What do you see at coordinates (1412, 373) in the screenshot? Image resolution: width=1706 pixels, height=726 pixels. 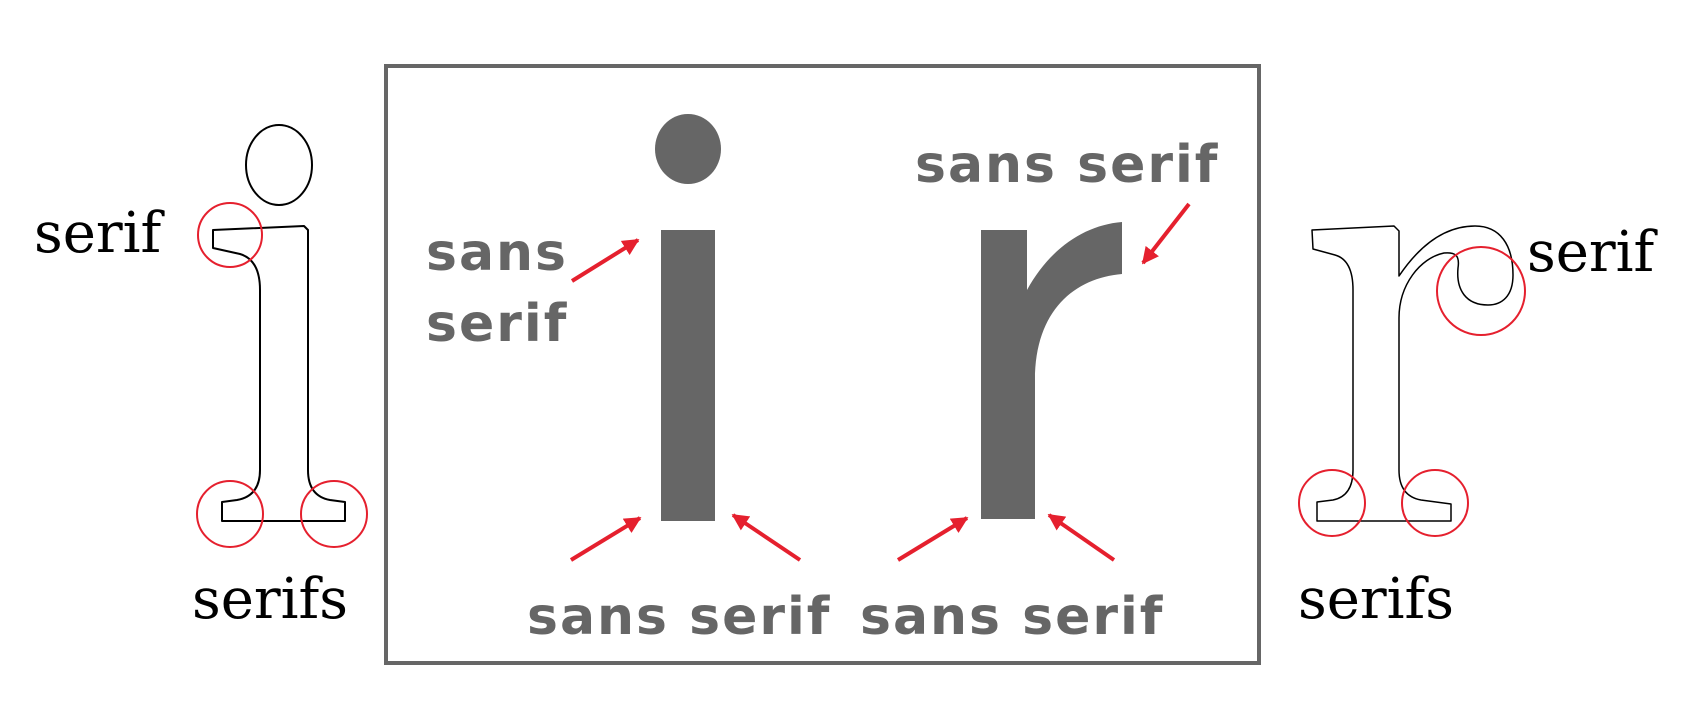 I see `serif-r-outline` at bounding box center [1412, 373].